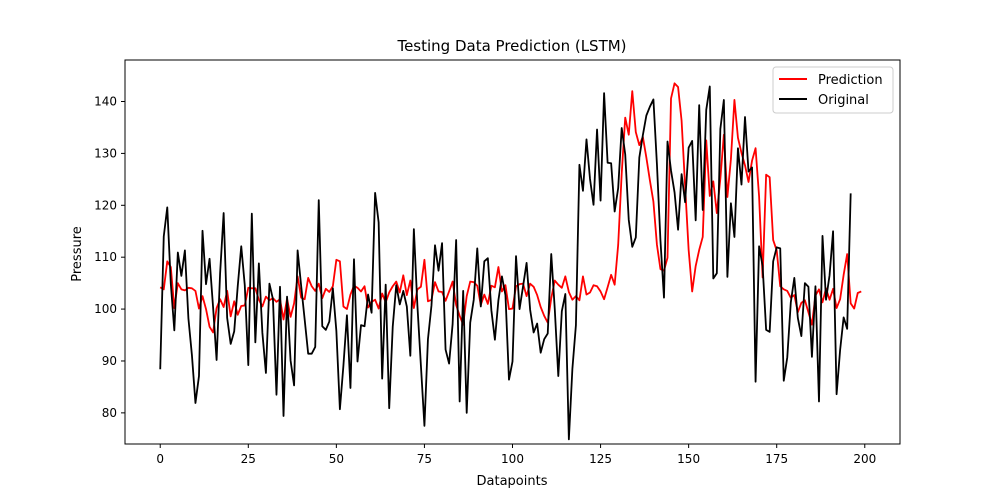  Describe the element at coordinates (511, 46) in the screenshot. I see `chart-title: Testing Data Prediction (LSTM)` at that location.